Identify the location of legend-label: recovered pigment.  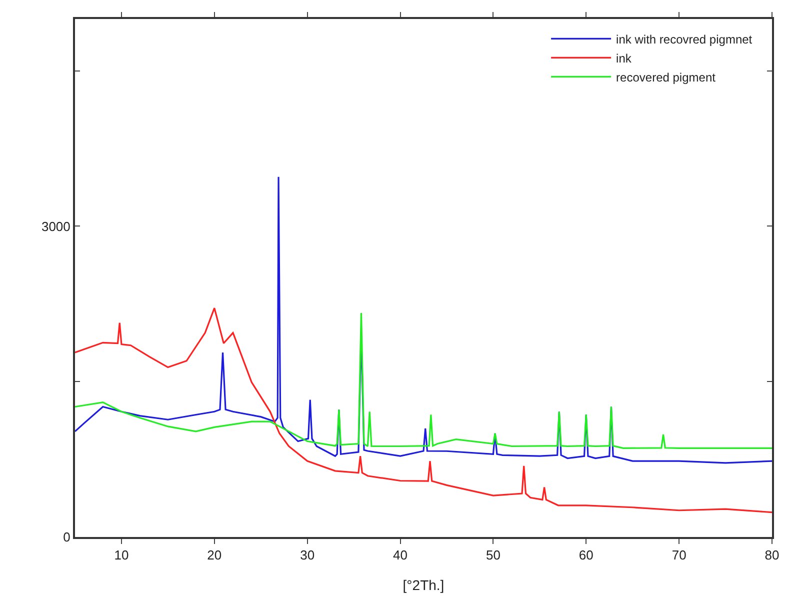
(666, 77).